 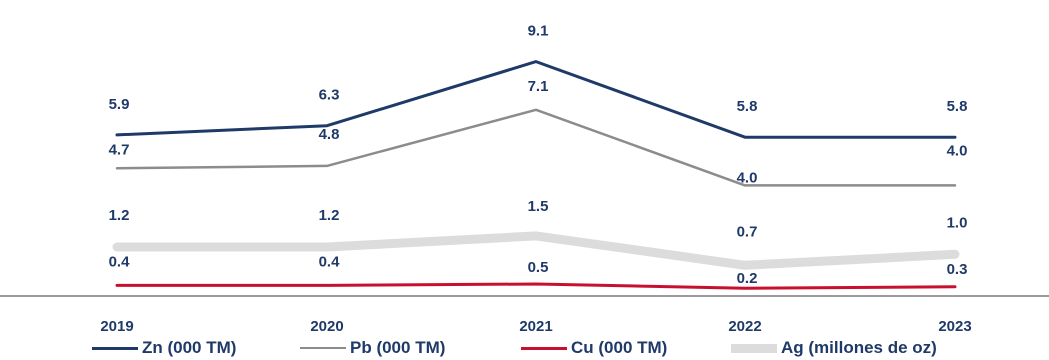 I want to click on legend-item-ag-millones-de-oz: Ag (millones de oz), so click(x=834, y=348).